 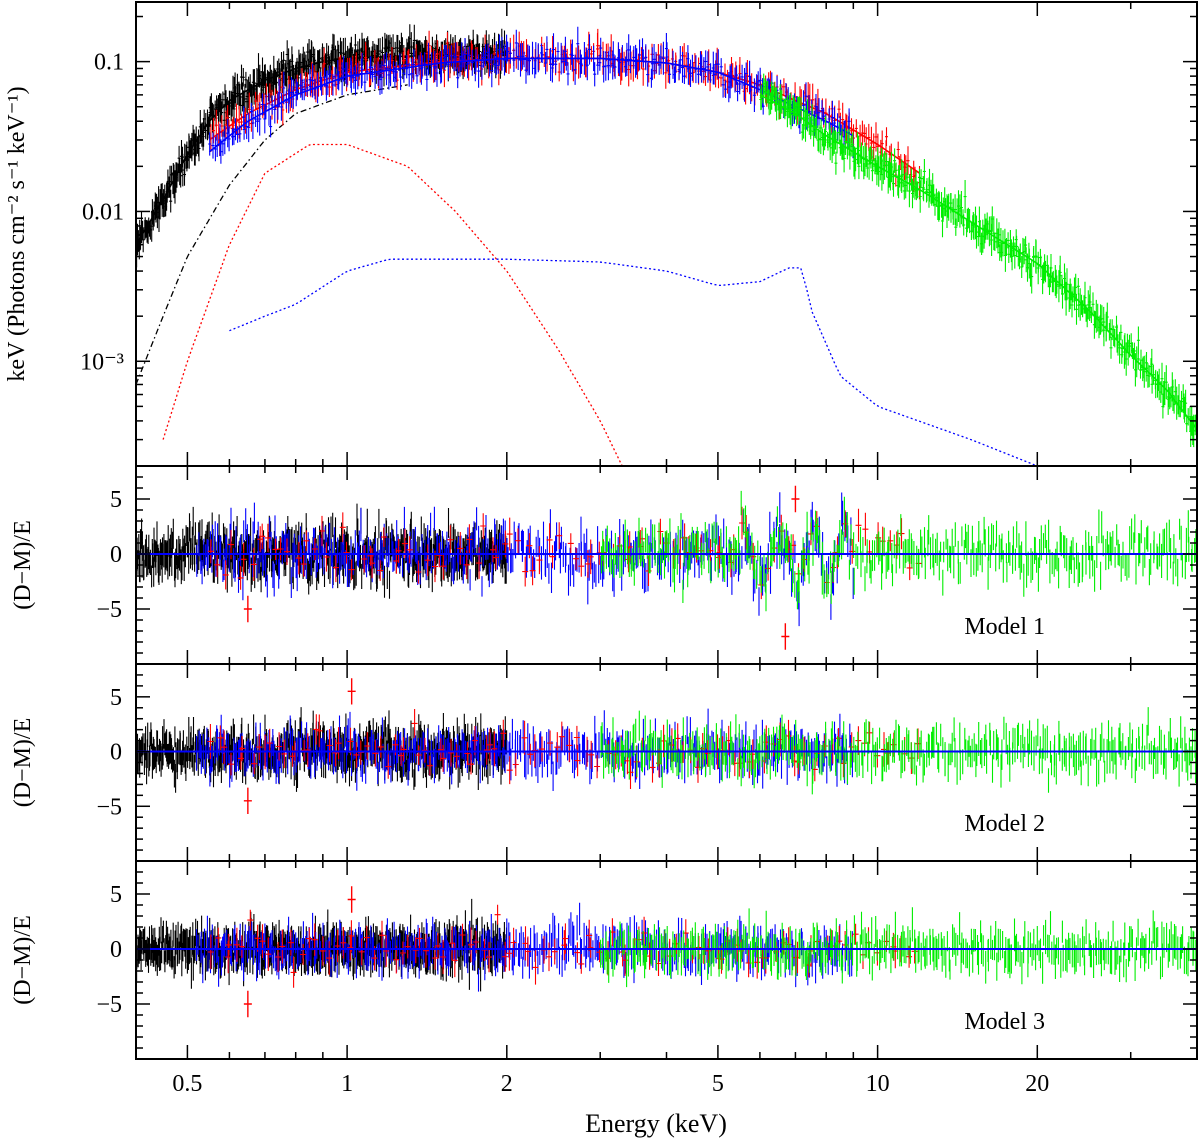 I want to click on x-tick-label: 2, so click(x=507, y=1084).